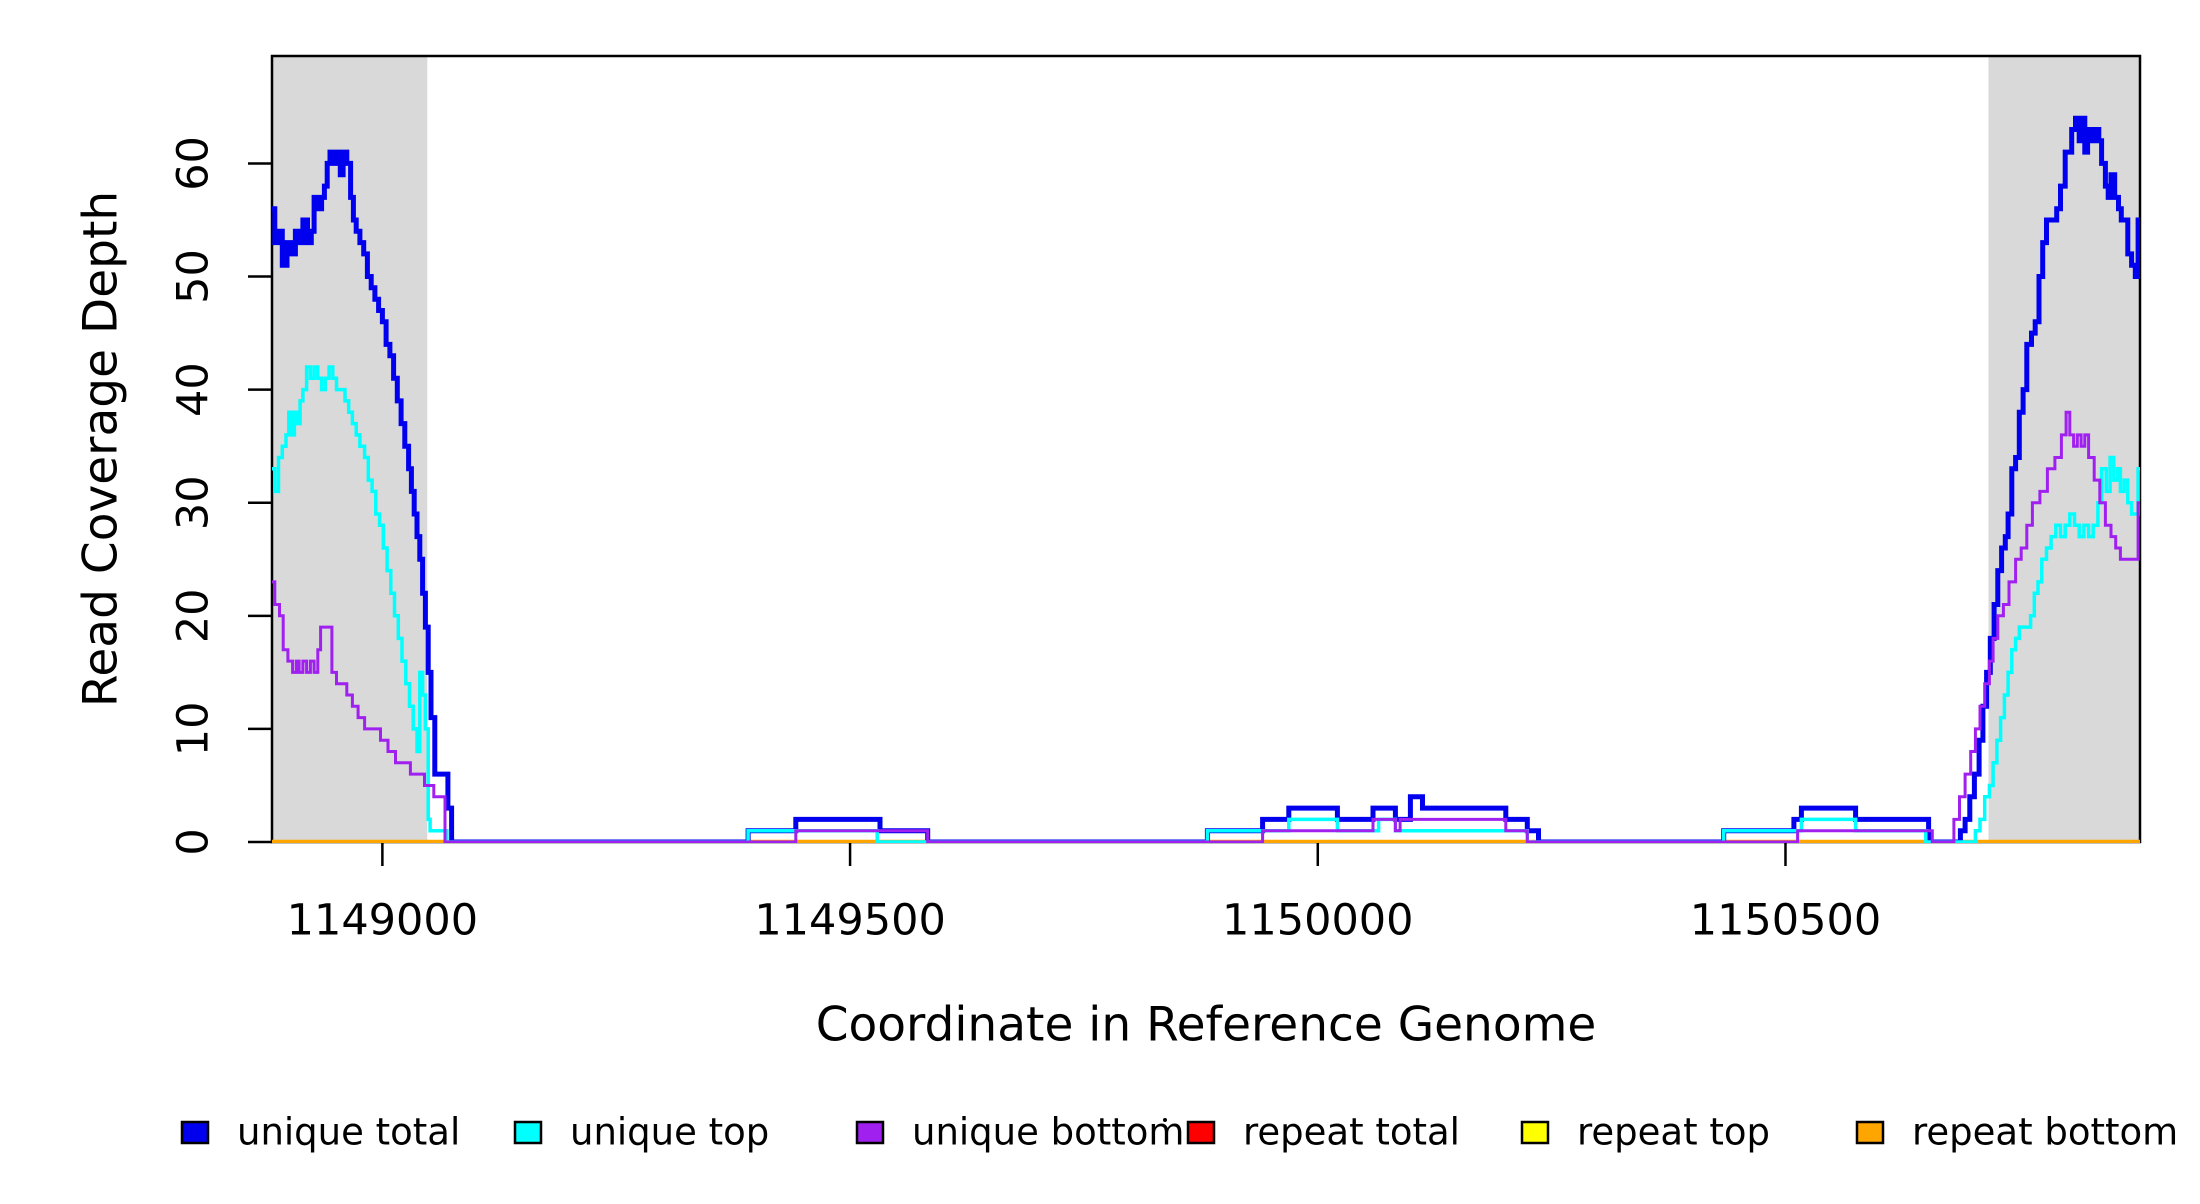 Image resolution: width=2200 pixels, height=1204 pixels. I want to click on y-tick-label: 10, so click(194, 729).